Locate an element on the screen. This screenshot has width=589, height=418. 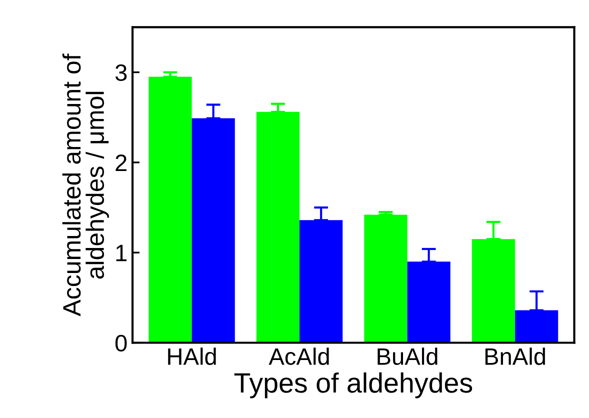
x-tick-label: BnAld is located at coordinates (515, 356).